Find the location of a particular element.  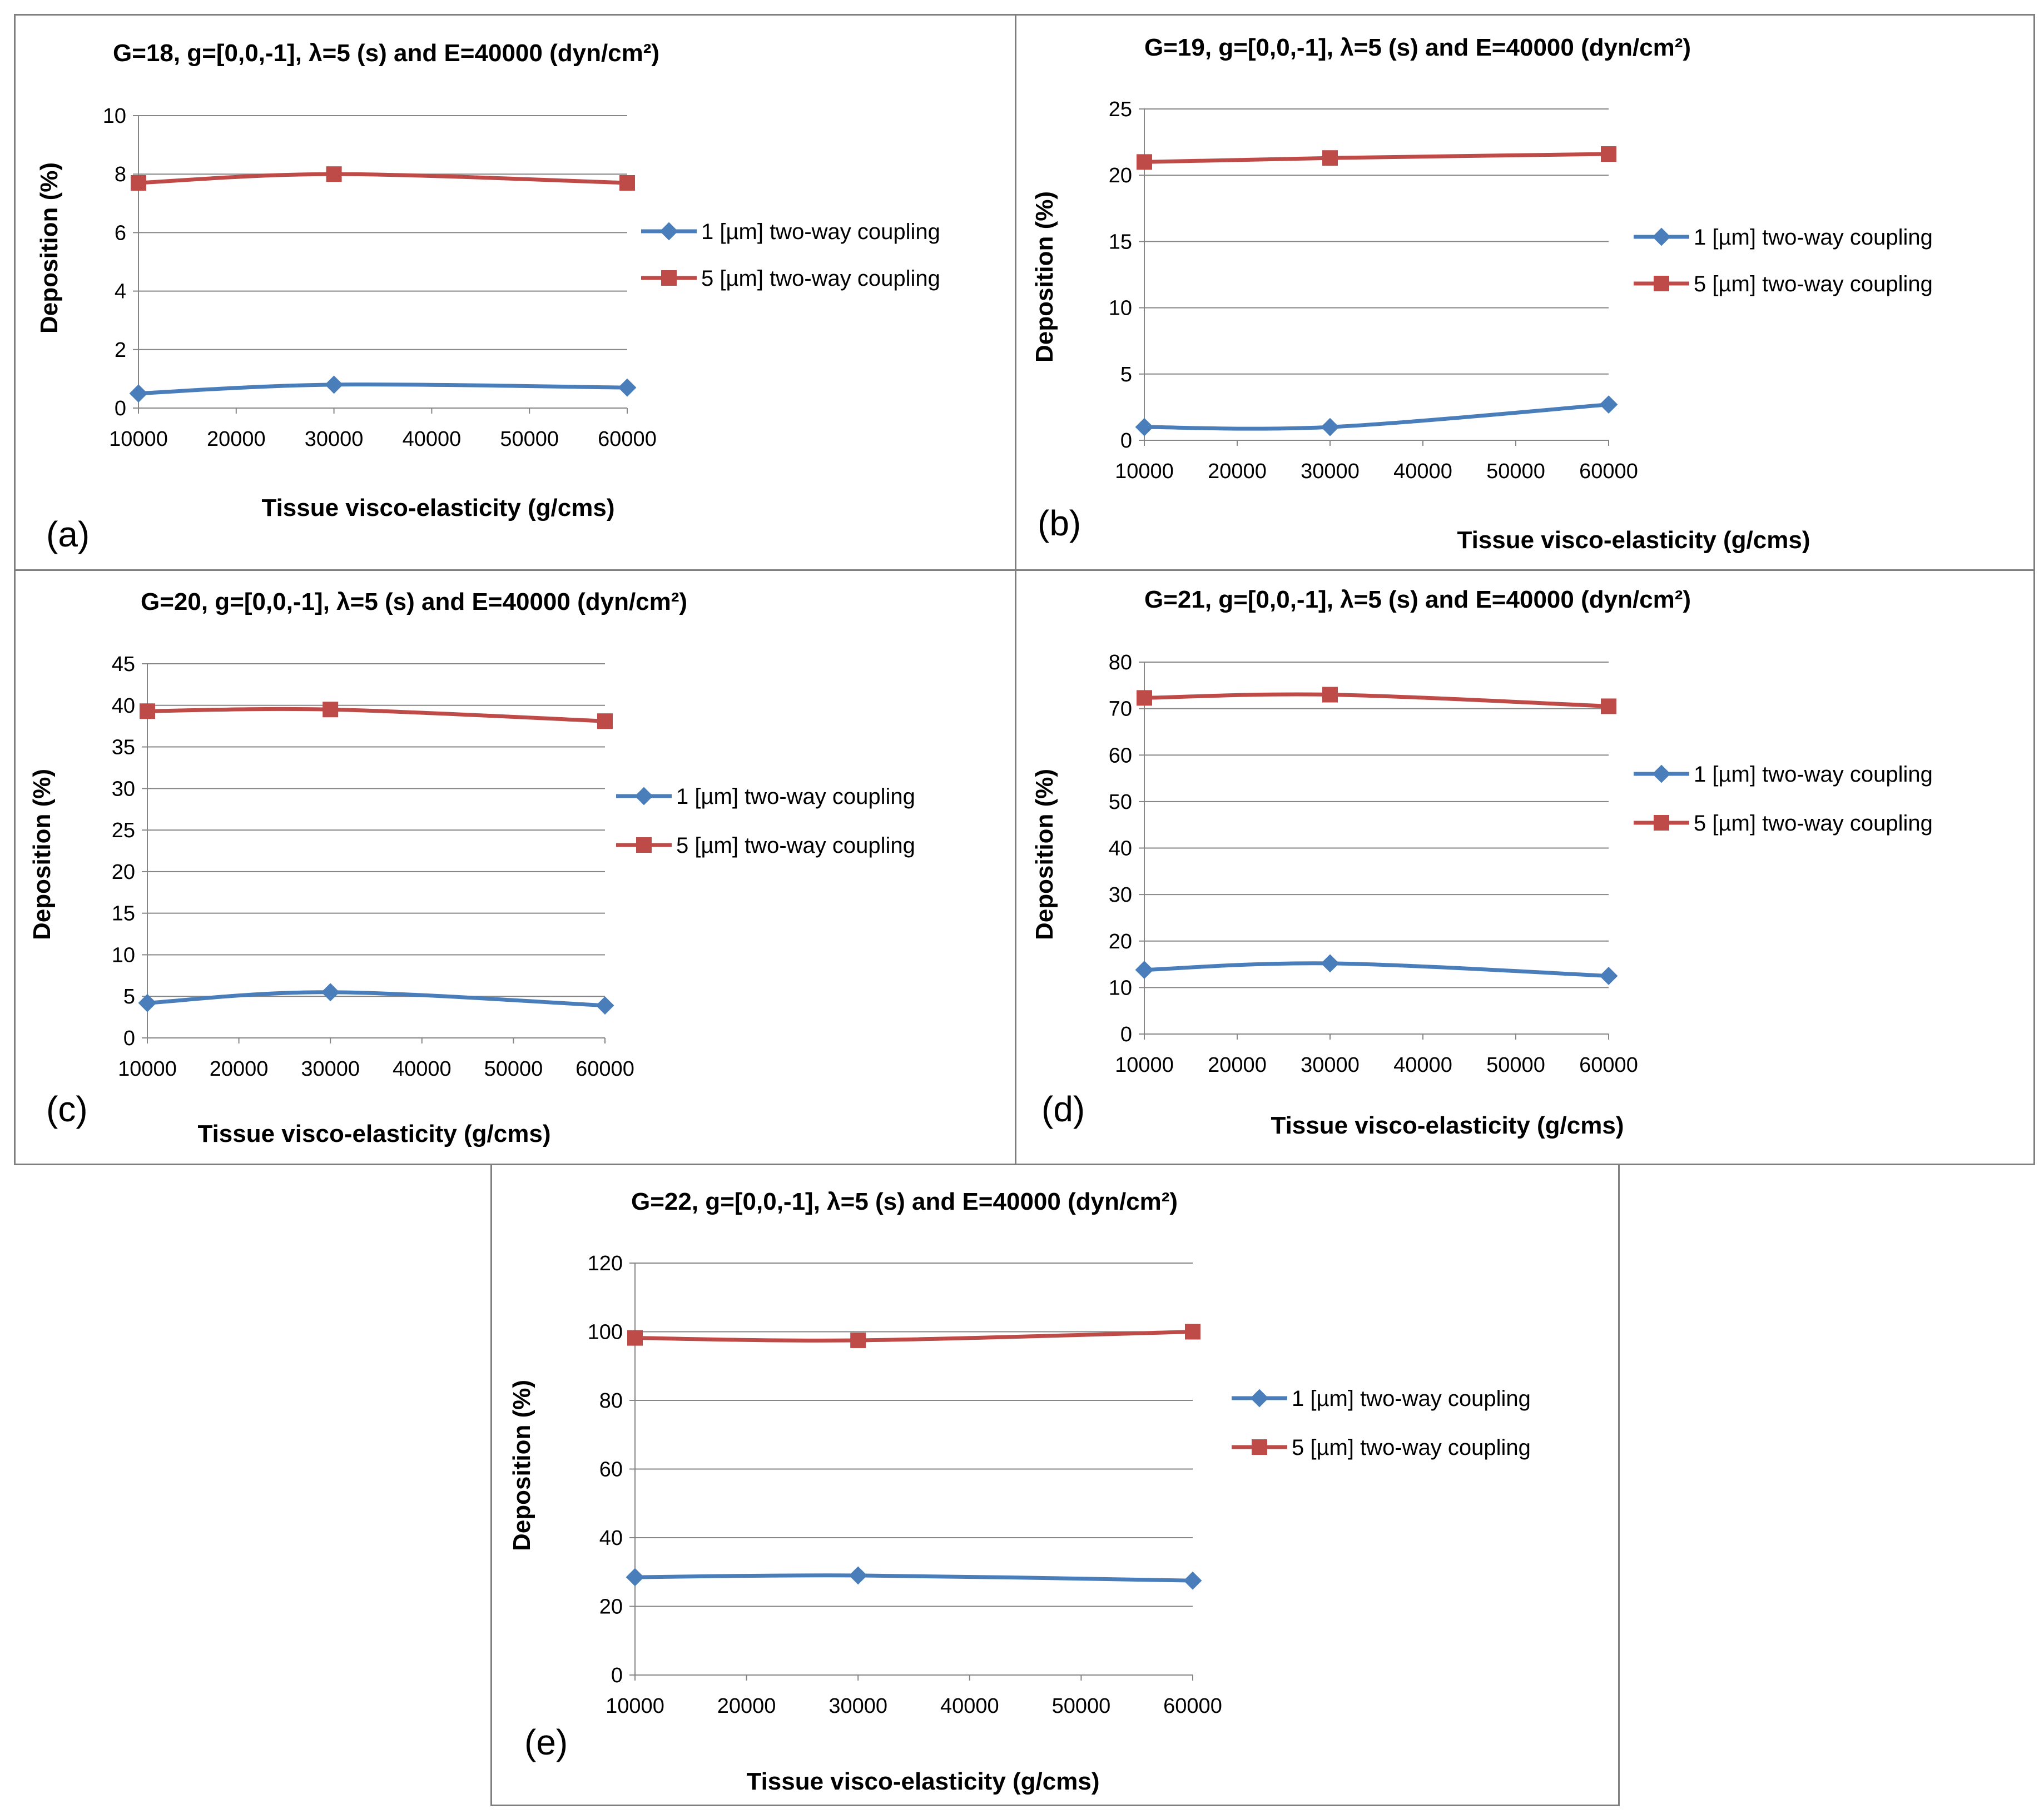

y-tick-label: 0 is located at coordinates (617, 1676).